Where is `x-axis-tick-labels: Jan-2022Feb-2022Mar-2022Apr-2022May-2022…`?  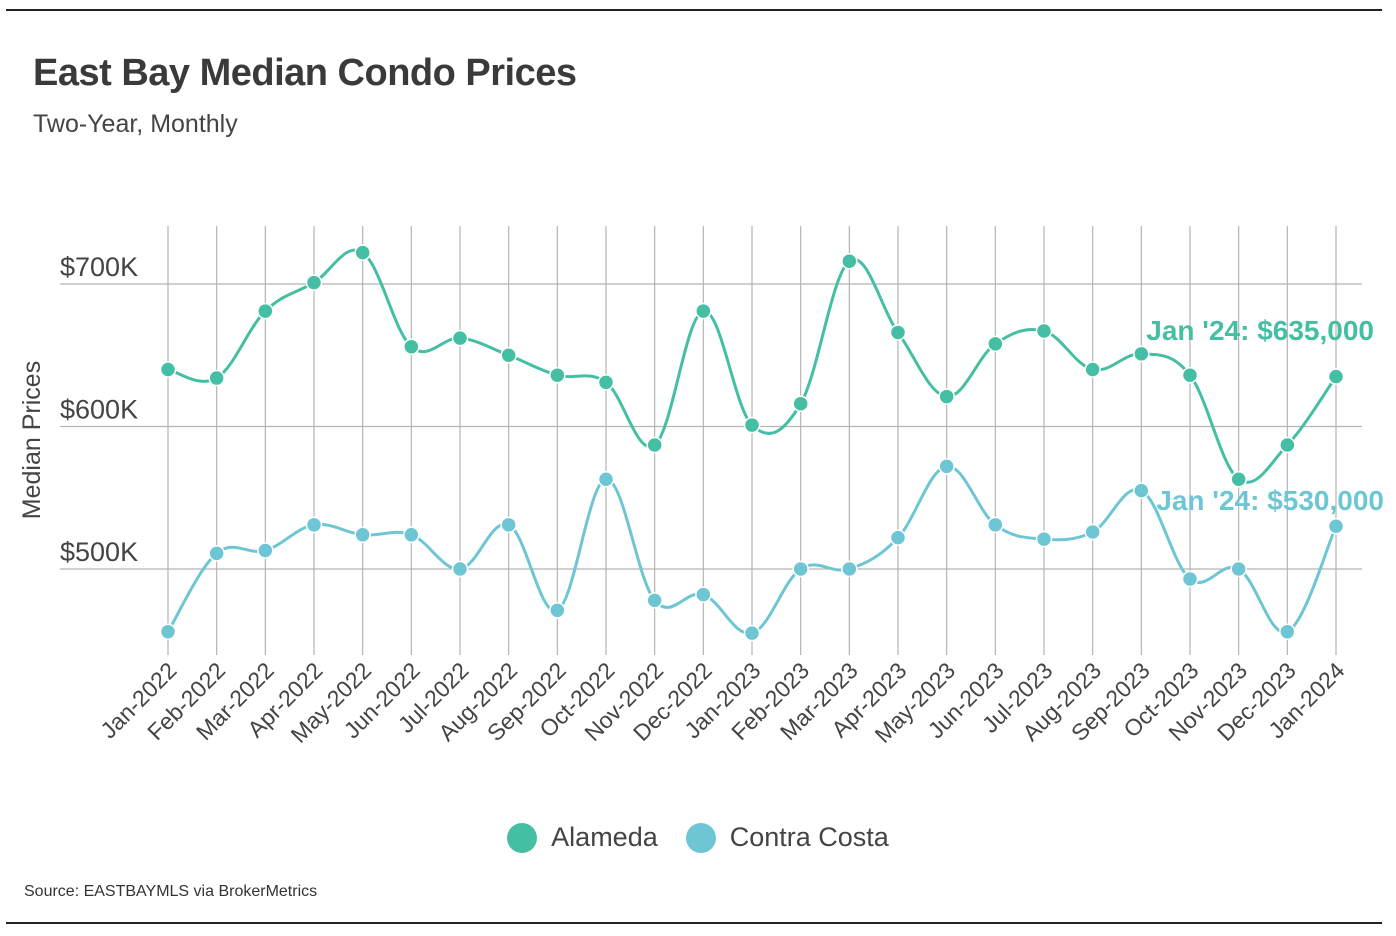
x-axis-tick-labels: Jan-2022Feb-2022Mar-2022Apr-2022May-2022… is located at coordinates (722, 702).